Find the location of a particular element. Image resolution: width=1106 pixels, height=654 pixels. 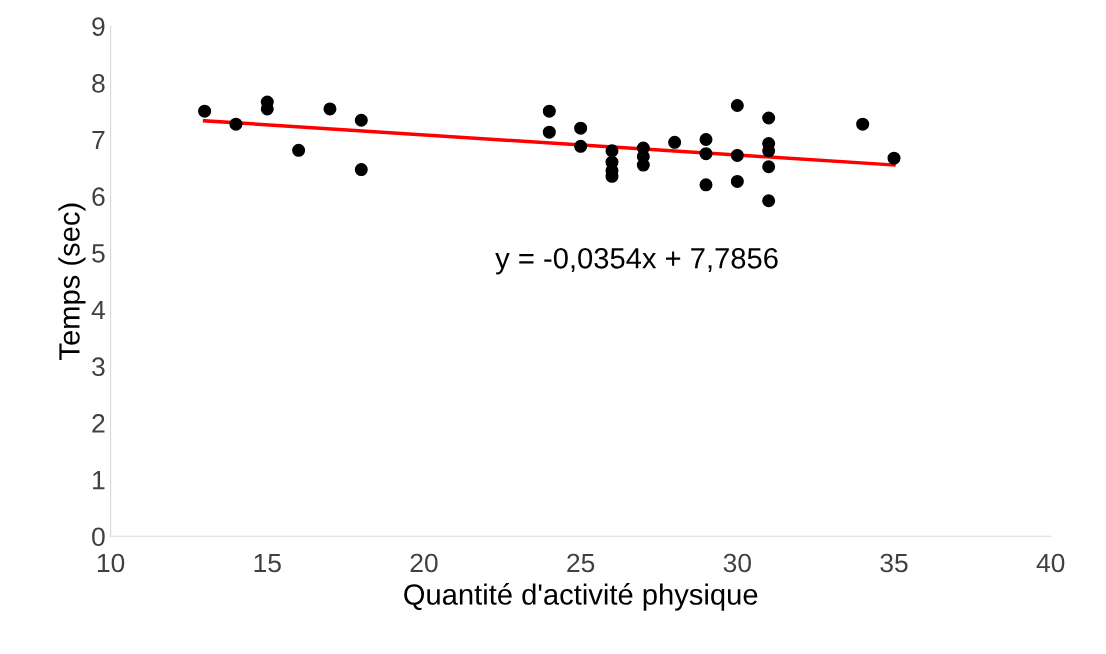

x-tick-label: 20 is located at coordinates (424, 563).